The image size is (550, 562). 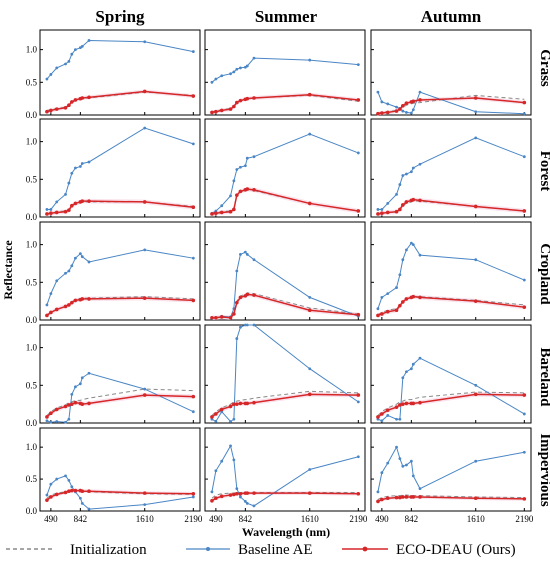 I want to click on panel-frame, so click(x=285, y=72).